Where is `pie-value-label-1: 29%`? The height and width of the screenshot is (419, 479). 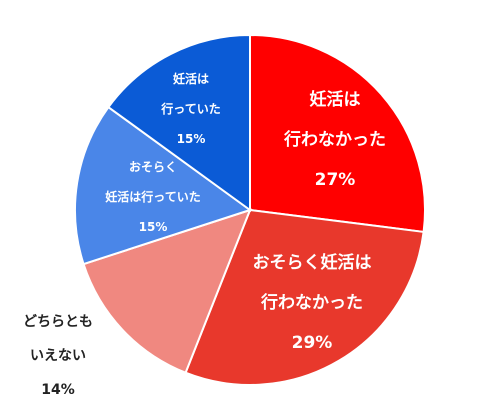
pie-value-label-1: 29% is located at coordinates (312, 343).